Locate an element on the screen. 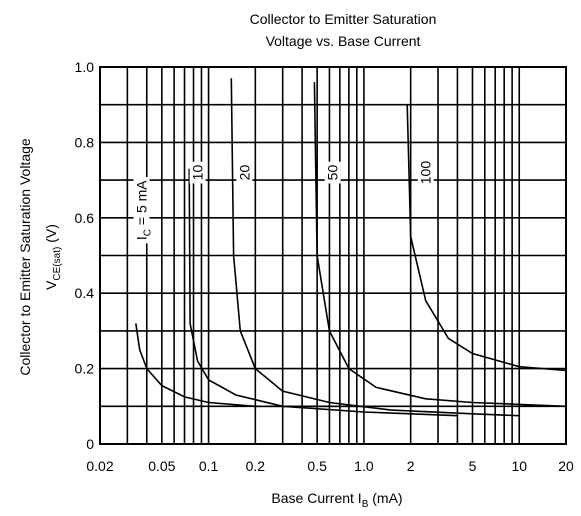 The height and width of the screenshot is (516, 581). series-label: 10 is located at coordinates (198, 173).